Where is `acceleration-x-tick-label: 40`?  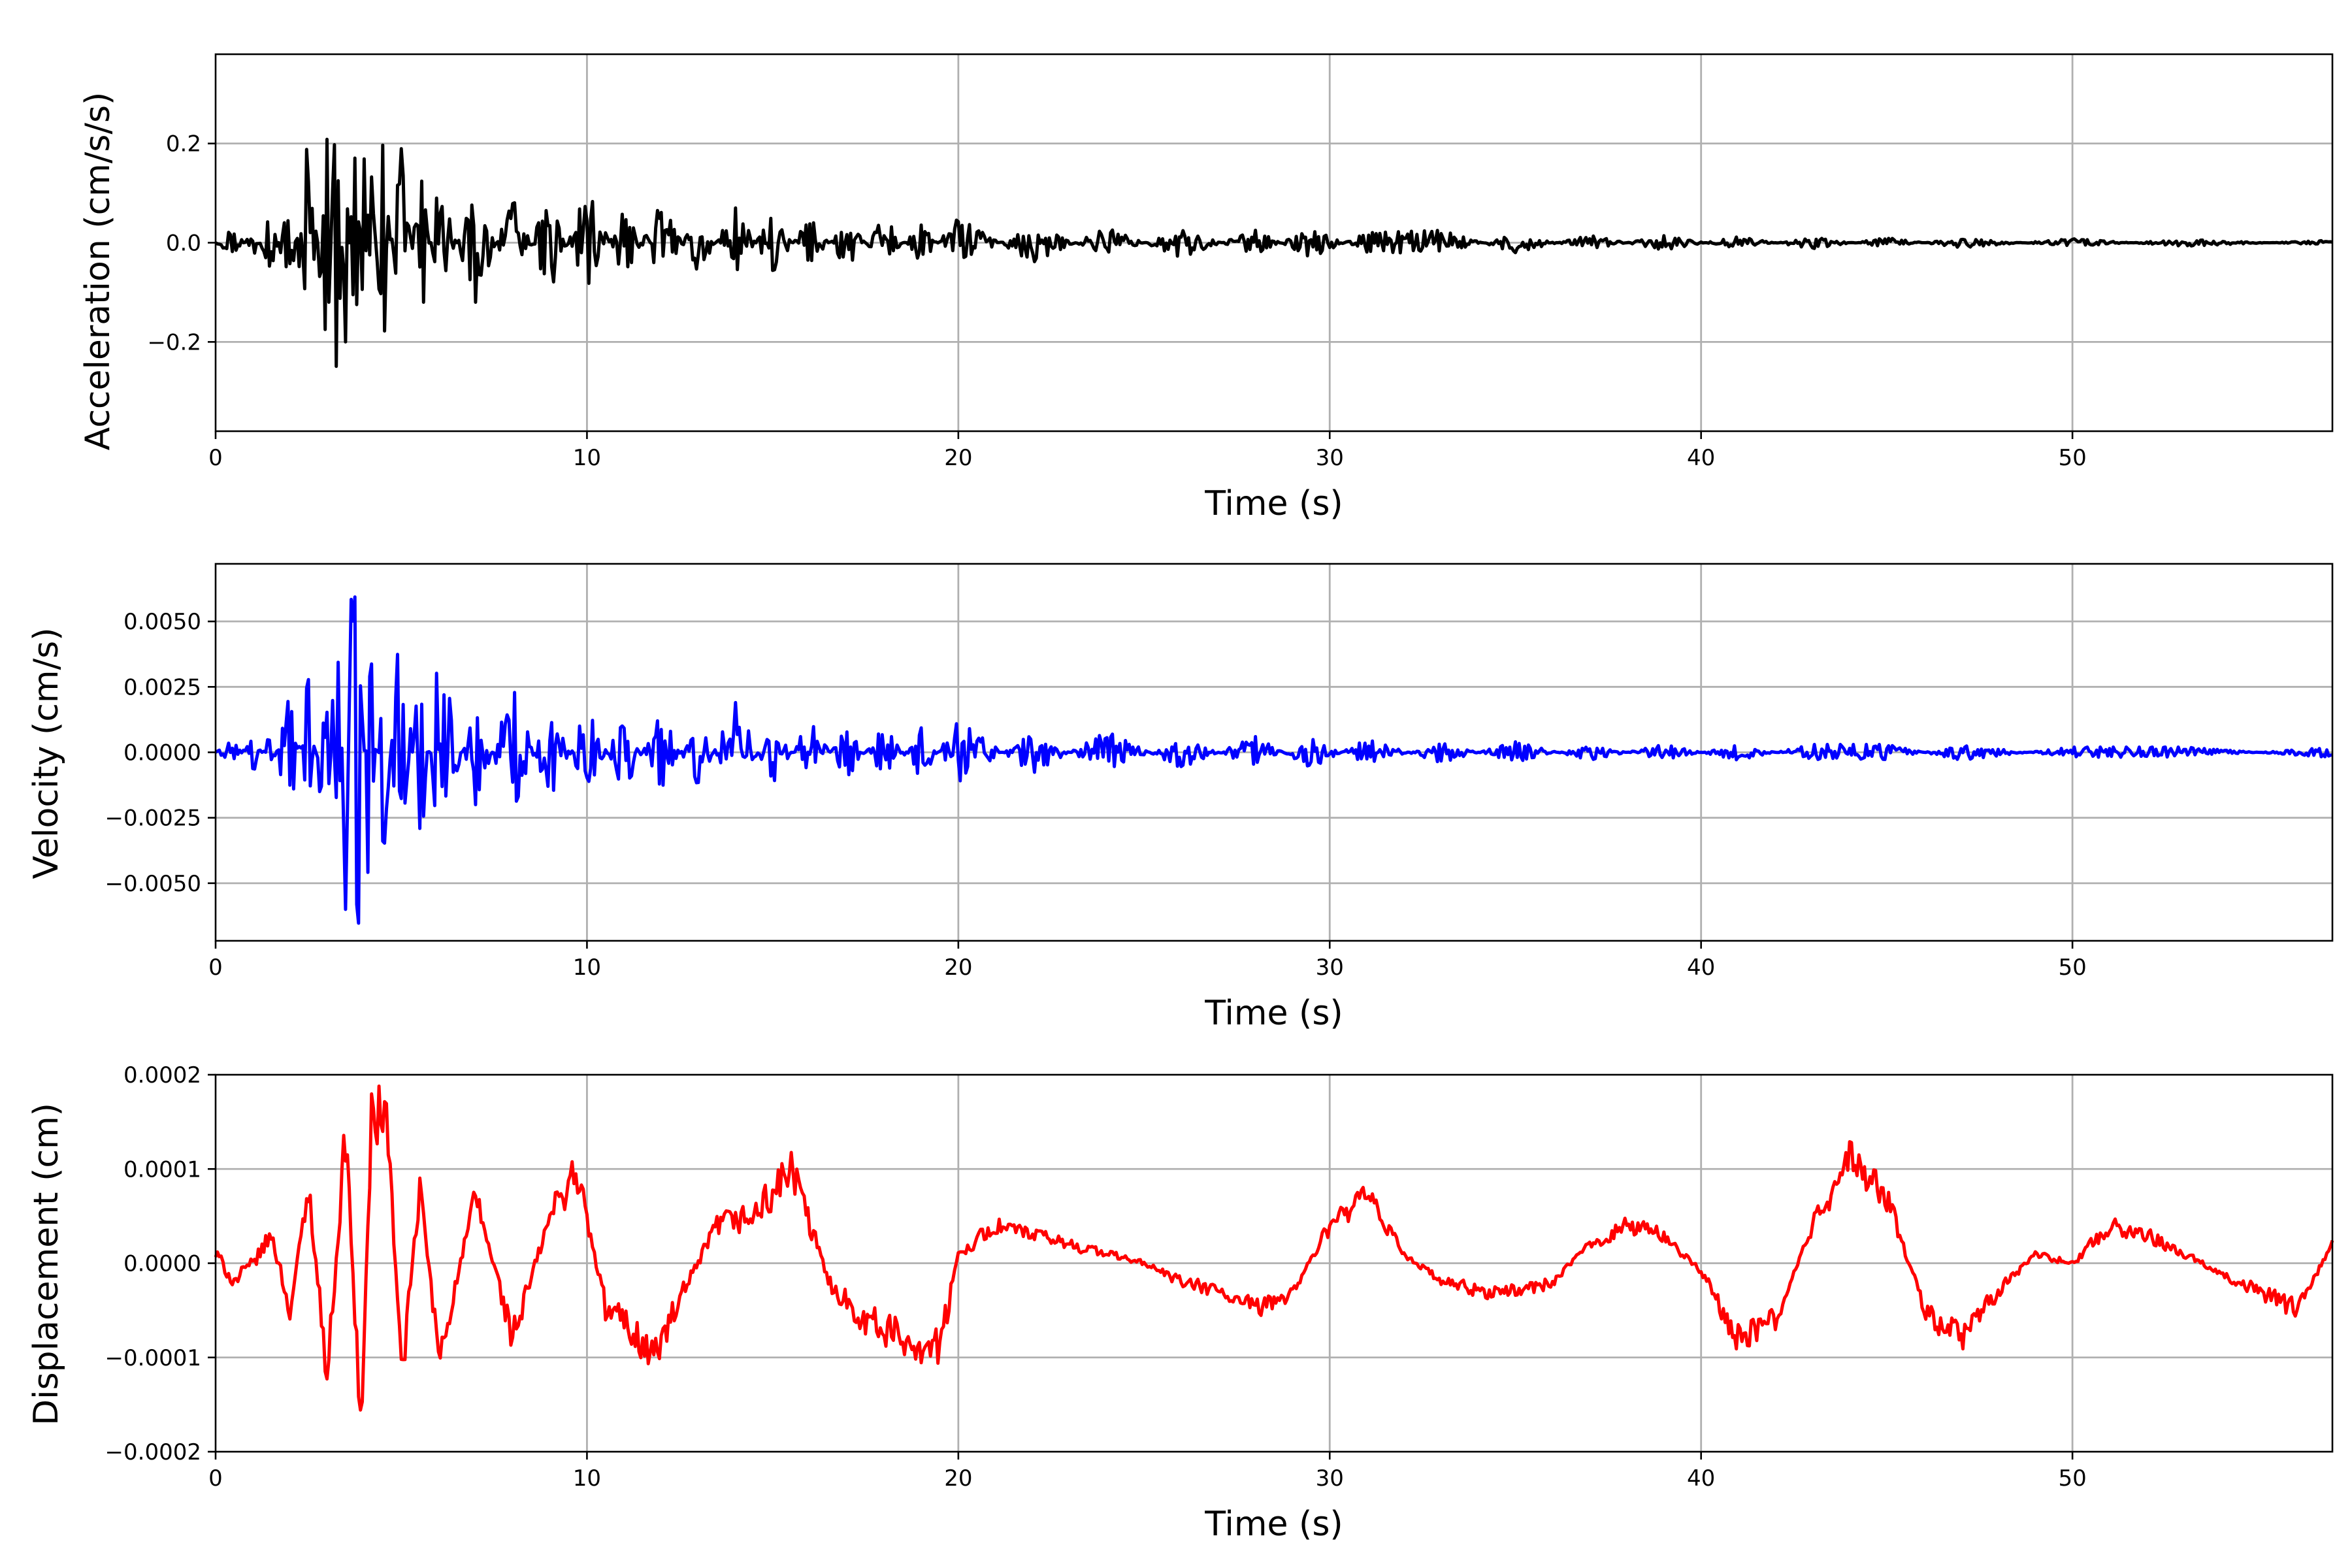
acceleration-x-tick-label: 40 is located at coordinates (1701, 458).